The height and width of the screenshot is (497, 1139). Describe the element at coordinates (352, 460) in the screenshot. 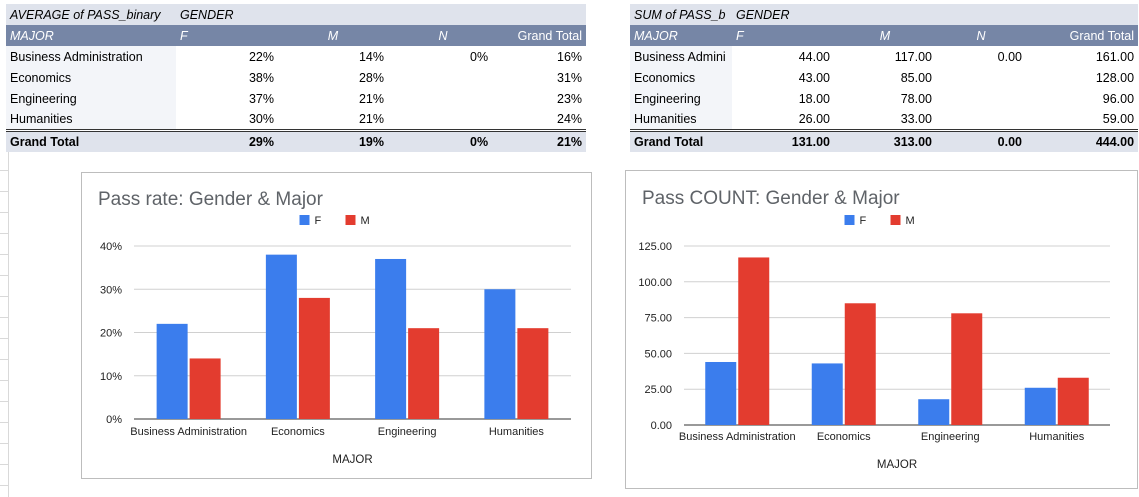

I see `x-axis-title: MAJOR` at that location.